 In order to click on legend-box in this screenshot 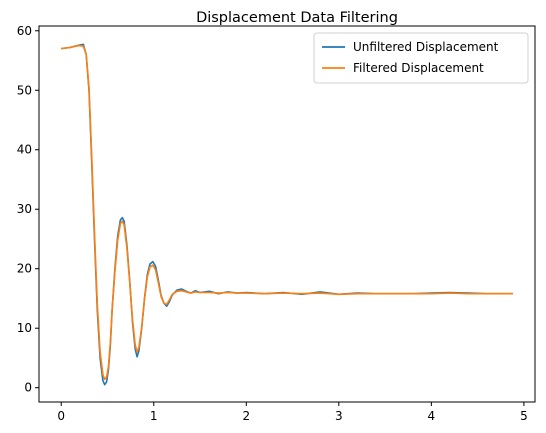, I will do `click(421, 58)`.